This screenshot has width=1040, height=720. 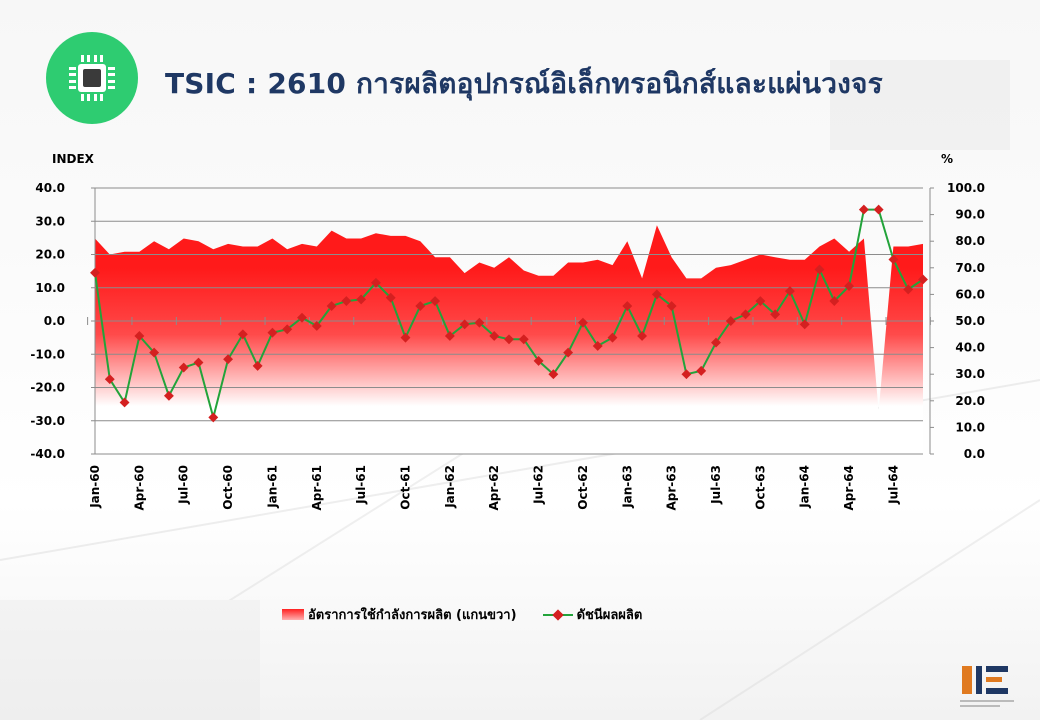 I want to click on right-tick-label: 90.0, so click(x=970, y=215).